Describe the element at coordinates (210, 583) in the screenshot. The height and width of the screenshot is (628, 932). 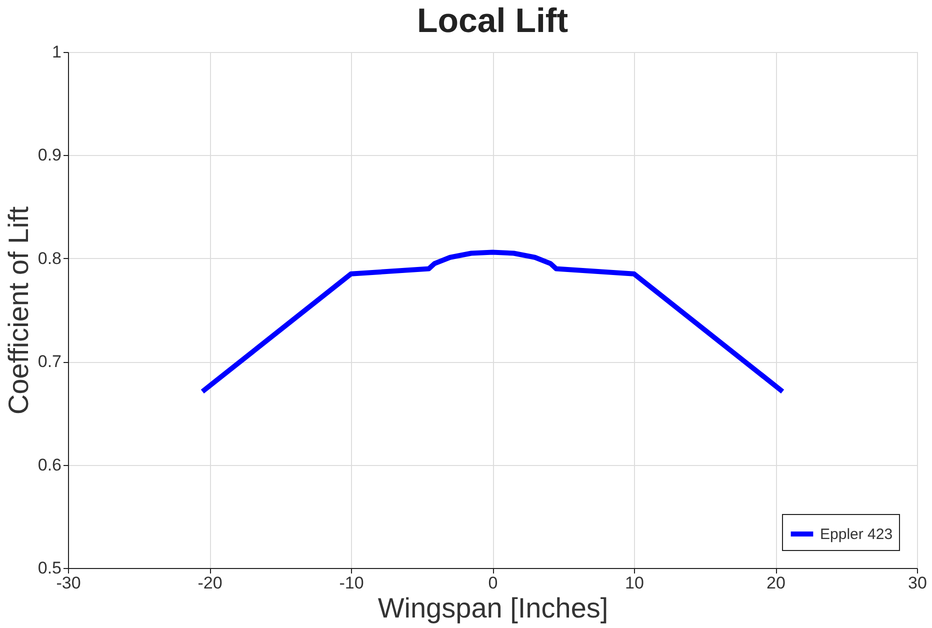
I see `x-tick-label: -20` at that location.